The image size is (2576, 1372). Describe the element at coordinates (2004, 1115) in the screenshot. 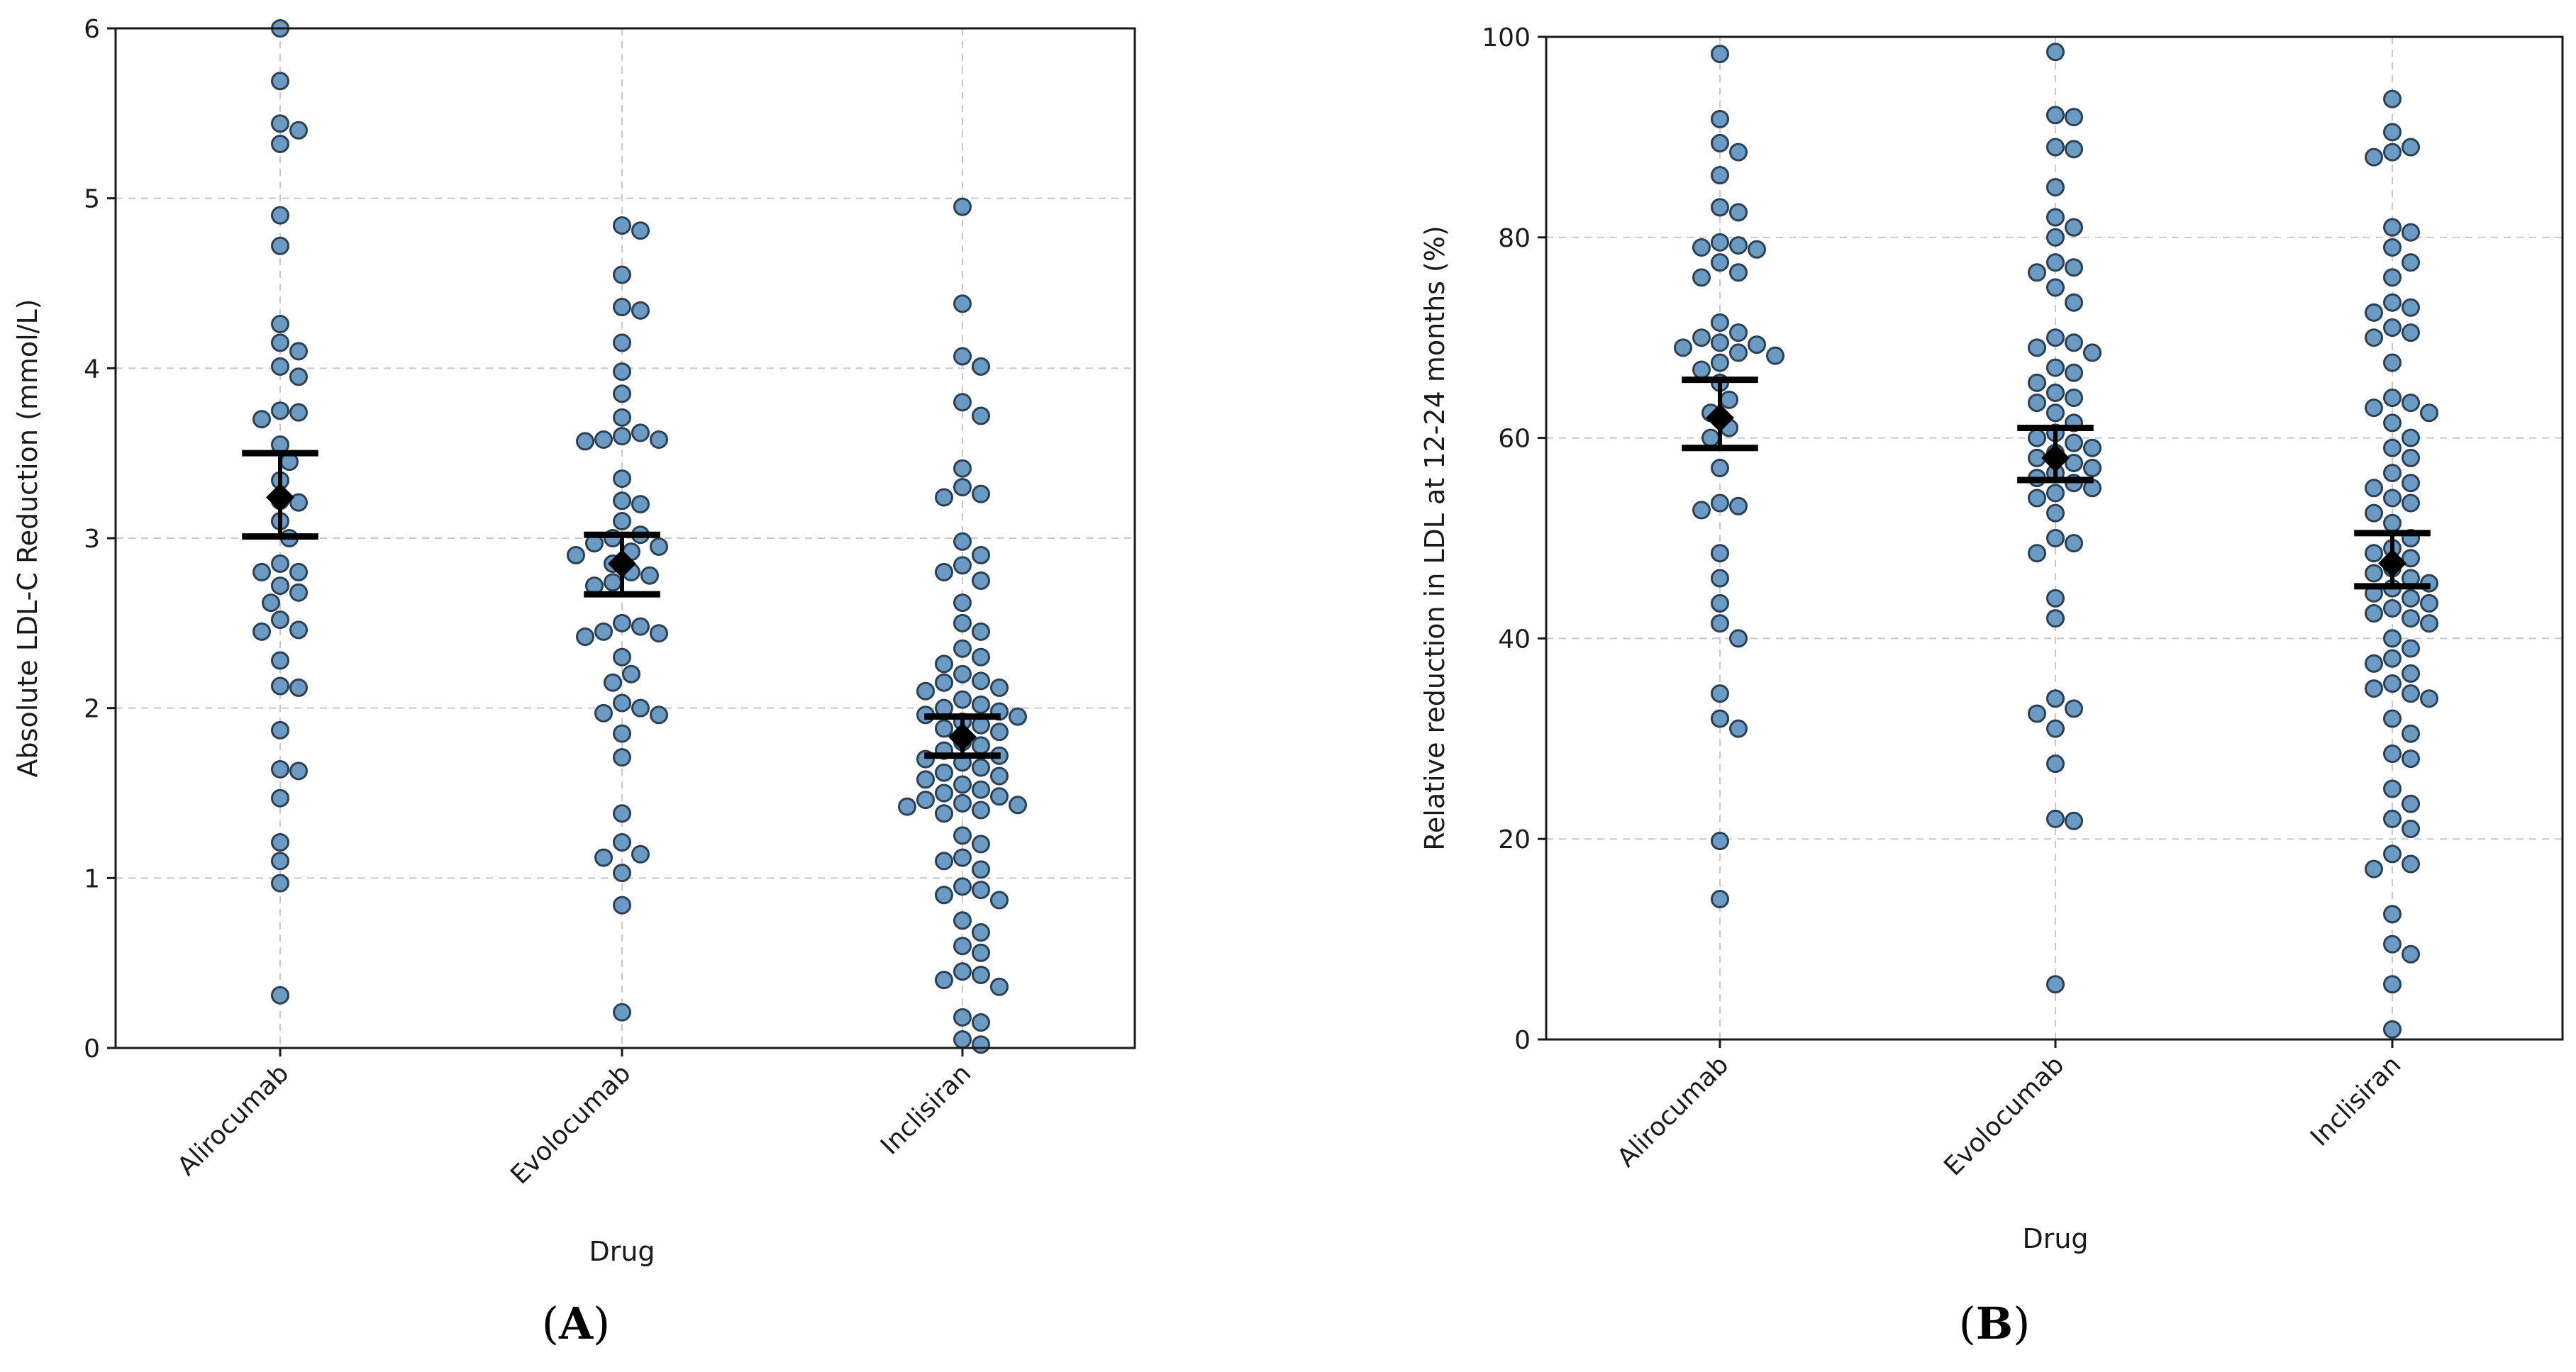

I see `panel-b-xtick-label: Evolocumab` at that location.